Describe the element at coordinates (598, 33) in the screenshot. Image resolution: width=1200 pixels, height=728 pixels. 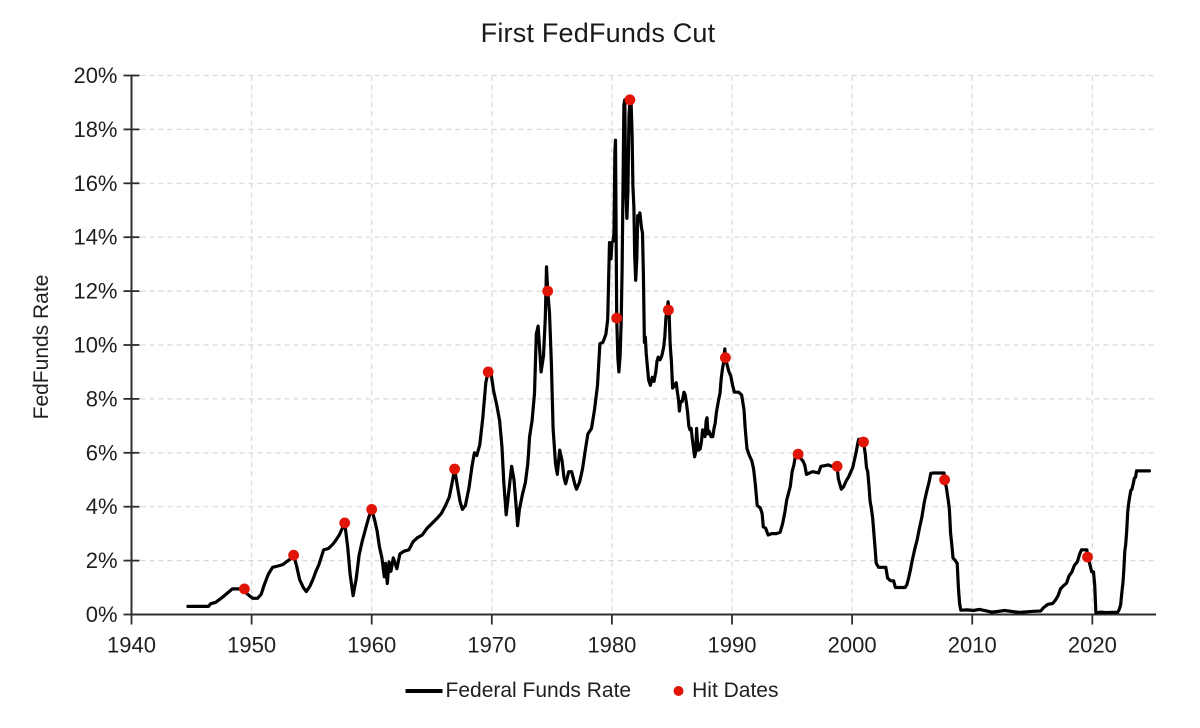
I see `chart-title: First FedFunds Cut` at that location.